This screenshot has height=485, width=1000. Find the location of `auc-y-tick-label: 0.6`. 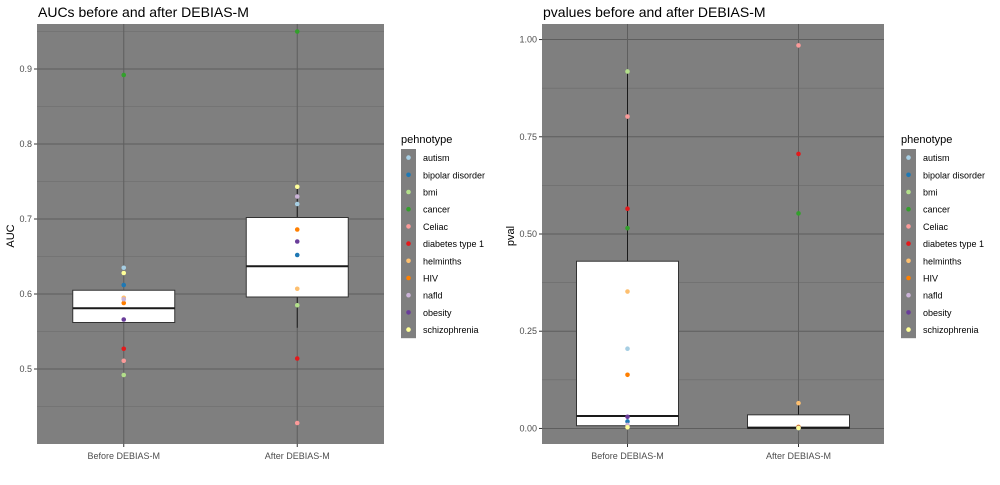

auc-y-tick-label: 0.6 is located at coordinates (25, 294).